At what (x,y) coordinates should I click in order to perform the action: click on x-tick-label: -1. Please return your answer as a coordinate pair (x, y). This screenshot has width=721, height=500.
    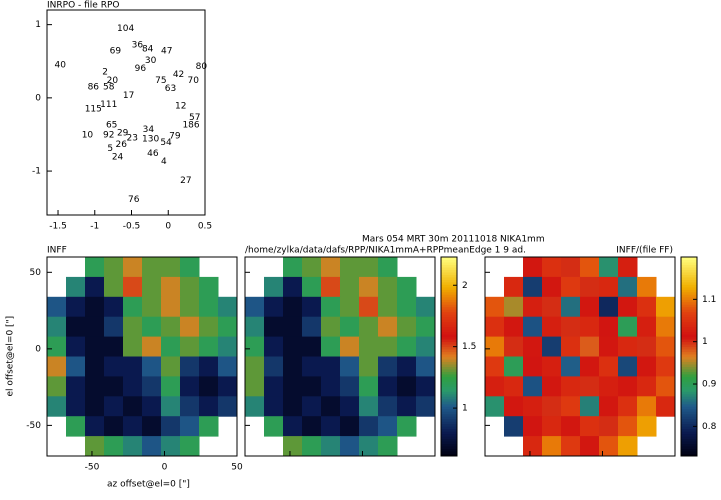
    Looking at the image, I should click on (94, 227).